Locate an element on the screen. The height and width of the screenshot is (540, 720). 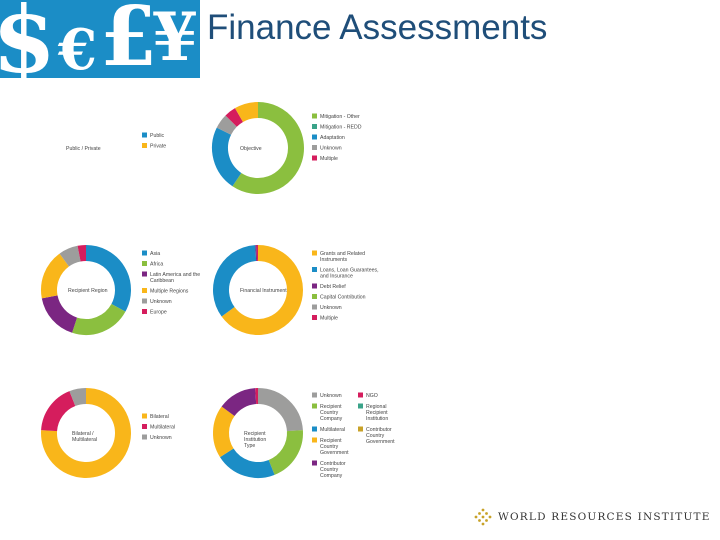
legend-label: NGO is located at coordinates (372, 396).